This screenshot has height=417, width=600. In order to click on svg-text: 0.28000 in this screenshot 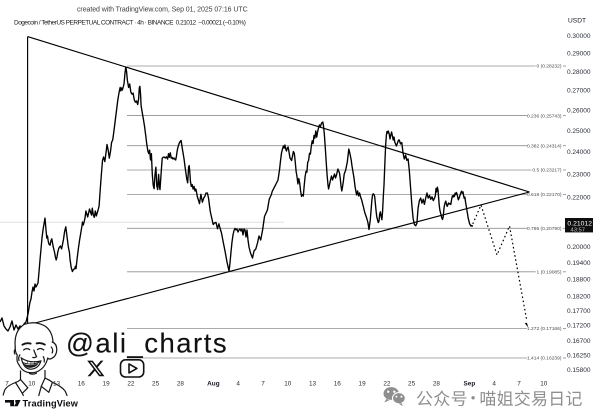, I will do `click(579, 72)`.